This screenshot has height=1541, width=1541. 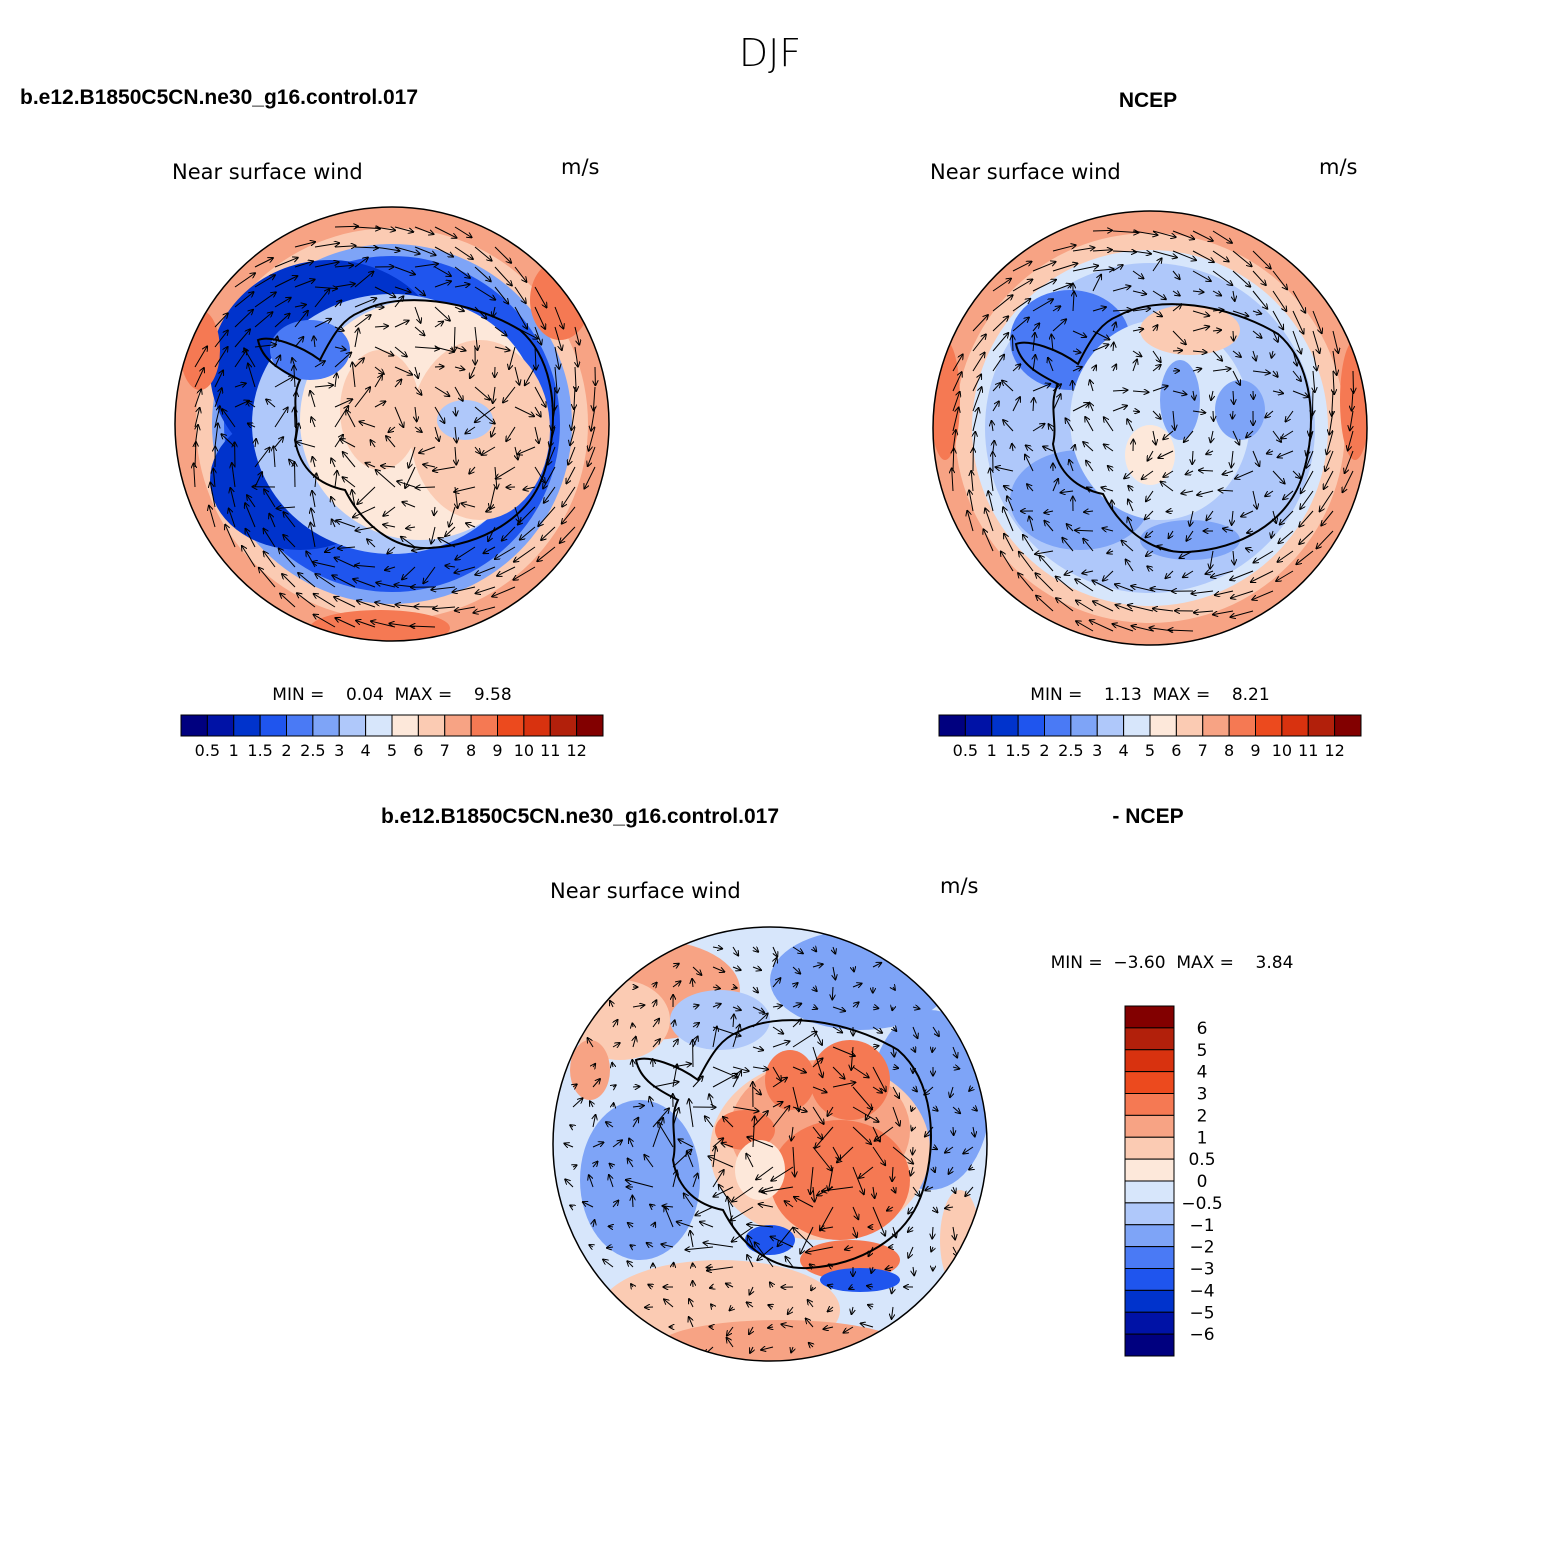 What do you see at coordinates (286, 750) in the screenshot?
I see `colorbar-model-tick-label: 2` at bounding box center [286, 750].